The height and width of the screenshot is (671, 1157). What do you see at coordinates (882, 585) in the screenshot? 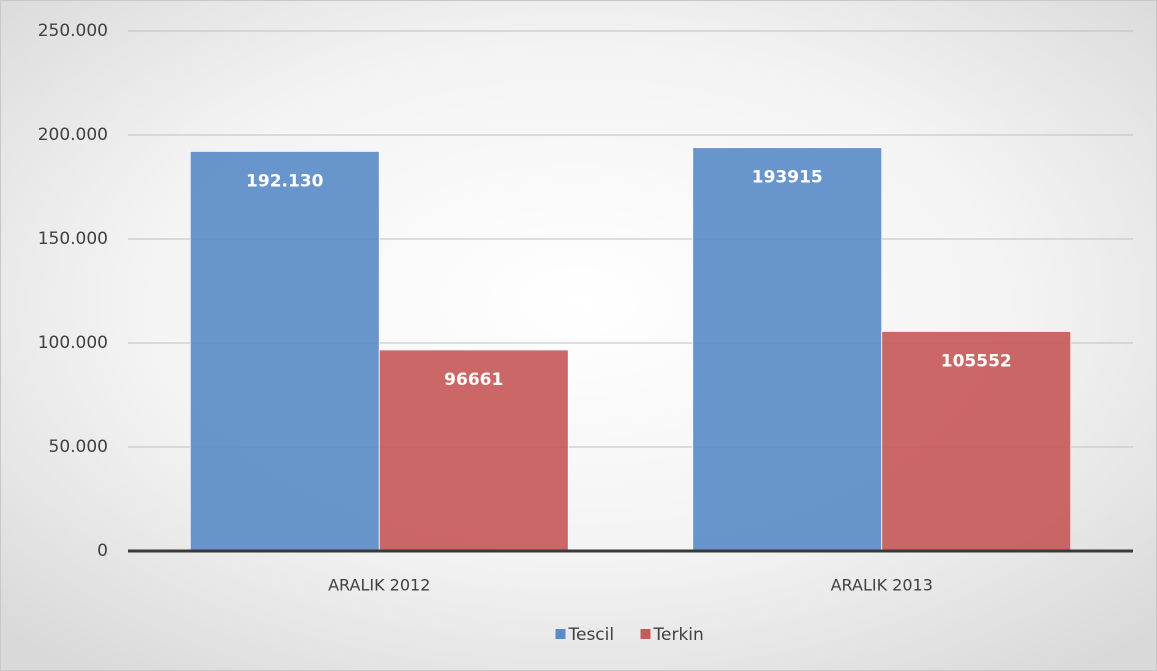
I see `x-tick-label: ARALIK 2013` at bounding box center [882, 585].